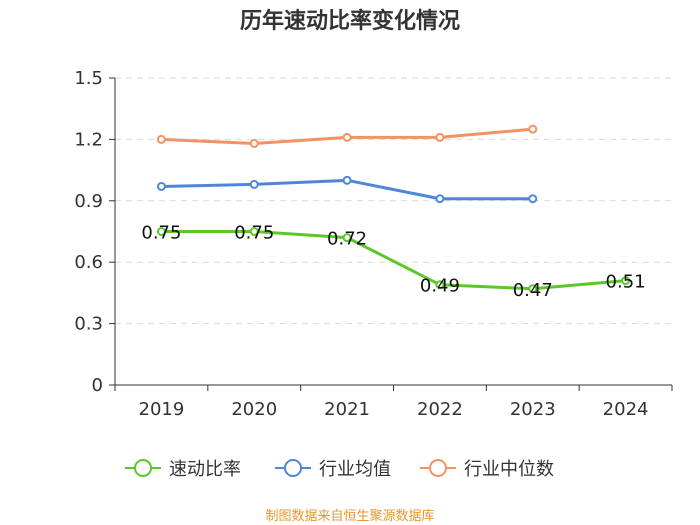 This screenshot has width=700, height=525. What do you see at coordinates (88, 201) in the screenshot?
I see `y-tick-label: 0.9` at bounding box center [88, 201].